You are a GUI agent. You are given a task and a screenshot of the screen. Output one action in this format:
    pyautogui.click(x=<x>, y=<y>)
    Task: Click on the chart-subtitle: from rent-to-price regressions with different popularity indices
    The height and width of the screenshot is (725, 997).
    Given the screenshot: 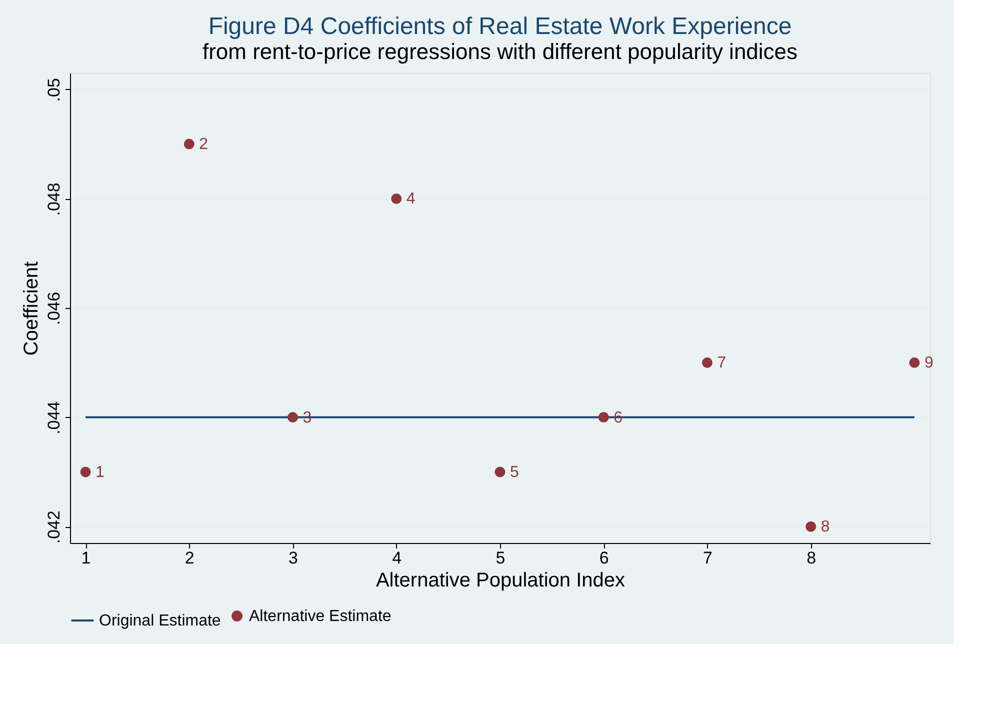 What is the action you would take?
    pyautogui.click(x=500, y=51)
    